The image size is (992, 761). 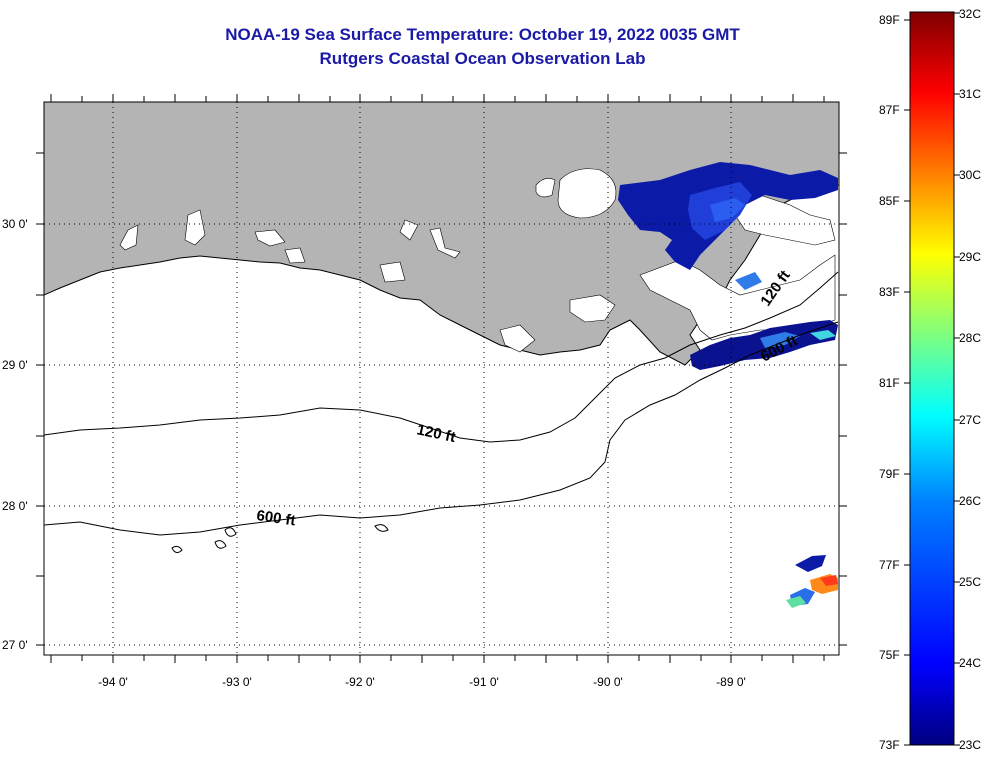 I want to click on colorbar-c-31: 31C, so click(x=970, y=94).